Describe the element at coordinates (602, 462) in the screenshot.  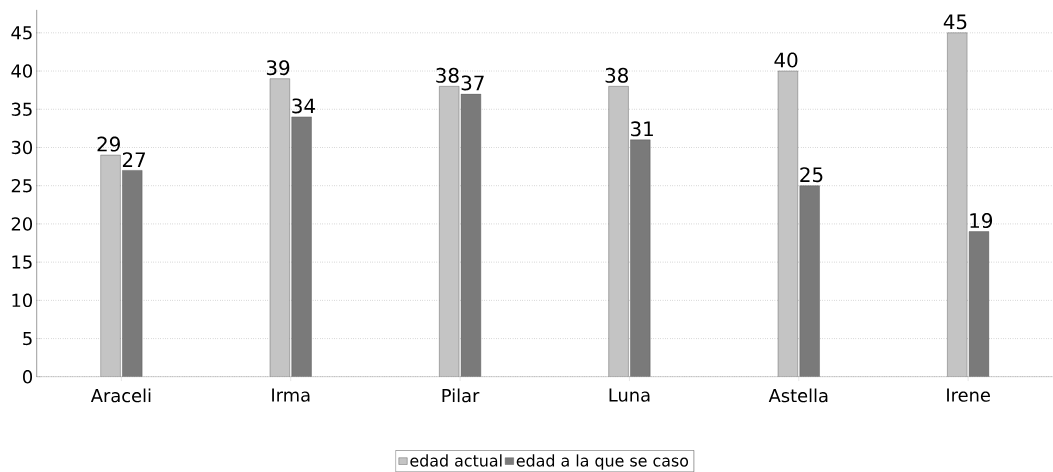
I see `legend-label: edad a la que se caso` at that location.